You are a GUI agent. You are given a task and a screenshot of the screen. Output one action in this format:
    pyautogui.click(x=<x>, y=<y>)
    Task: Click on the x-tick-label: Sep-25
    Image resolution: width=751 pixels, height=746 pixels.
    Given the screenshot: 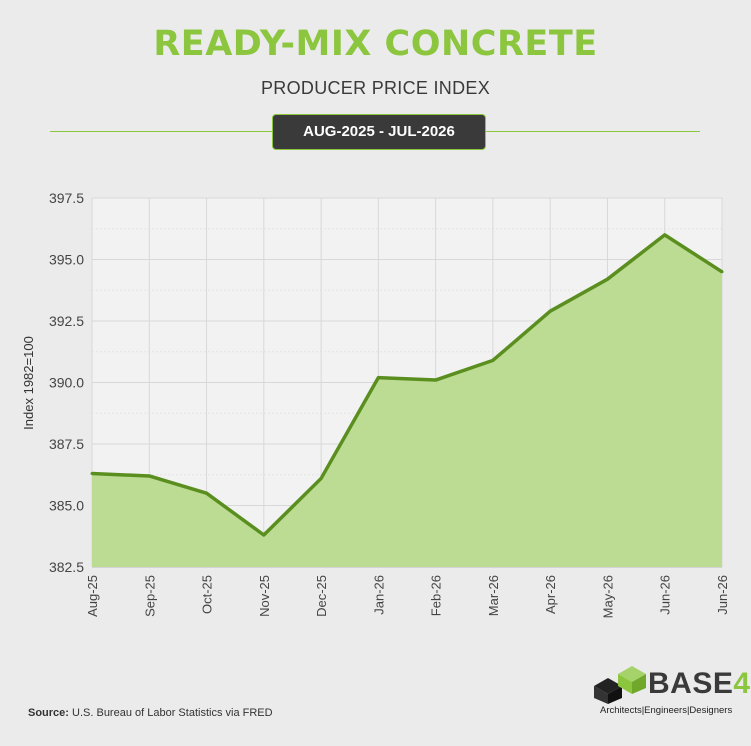 What is the action you would take?
    pyautogui.click(x=149, y=596)
    